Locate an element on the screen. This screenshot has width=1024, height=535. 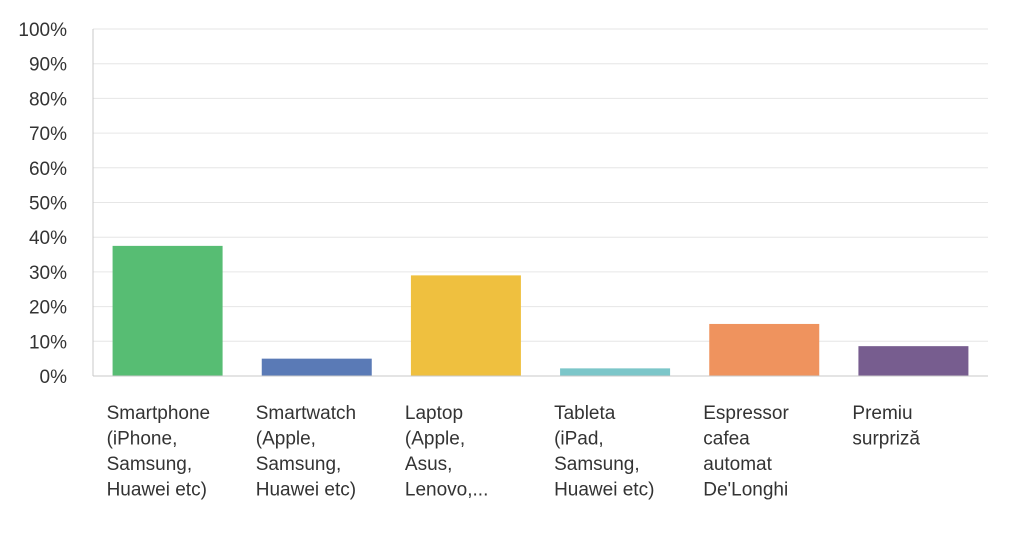
y-tick-label: 20% is located at coordinates (48, 308).